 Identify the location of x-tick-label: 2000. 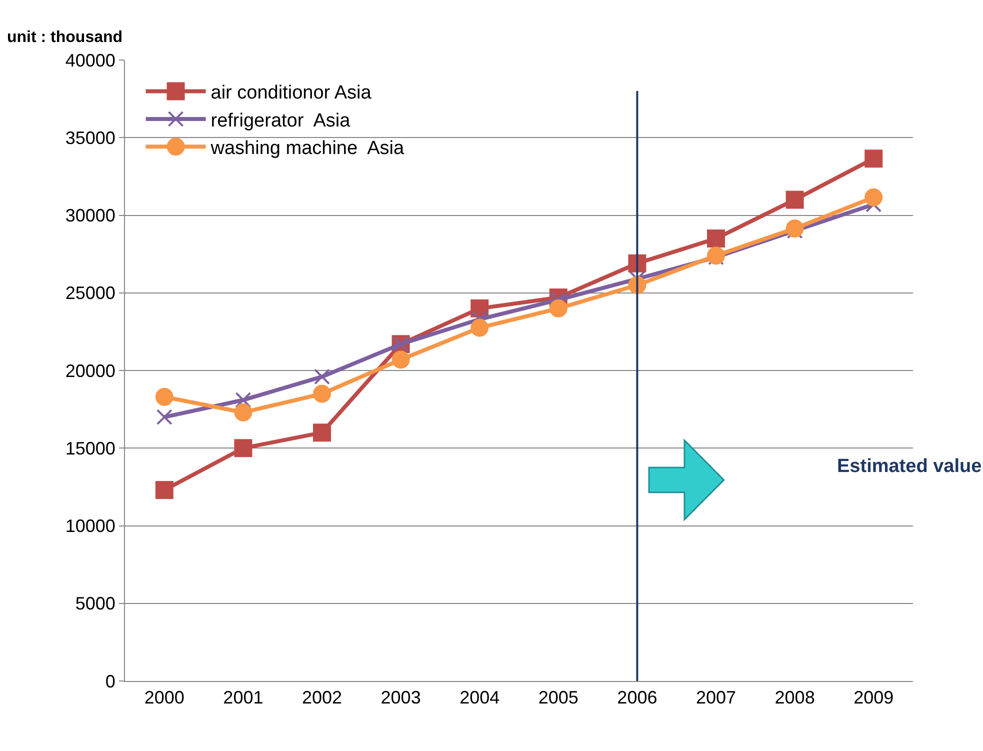
(164, 698).